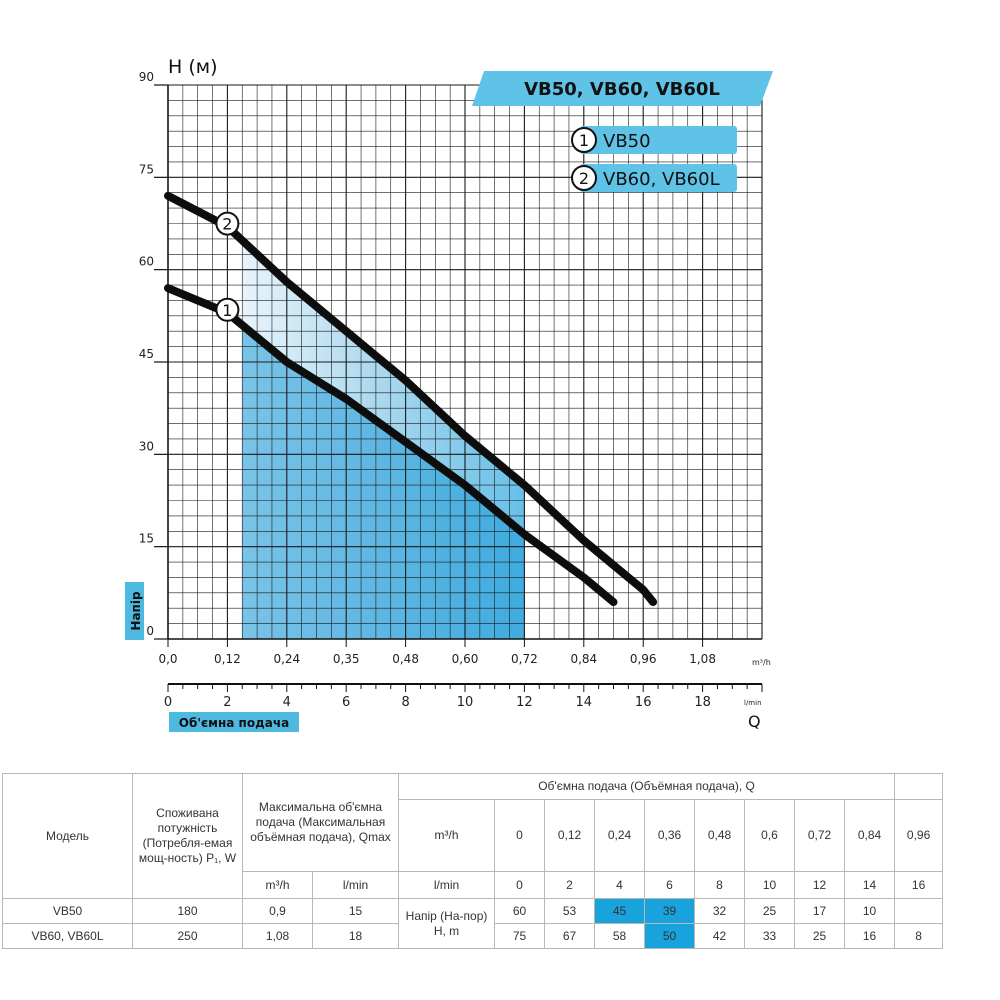  I want to click on head-cell: 17, so click(820, 911).